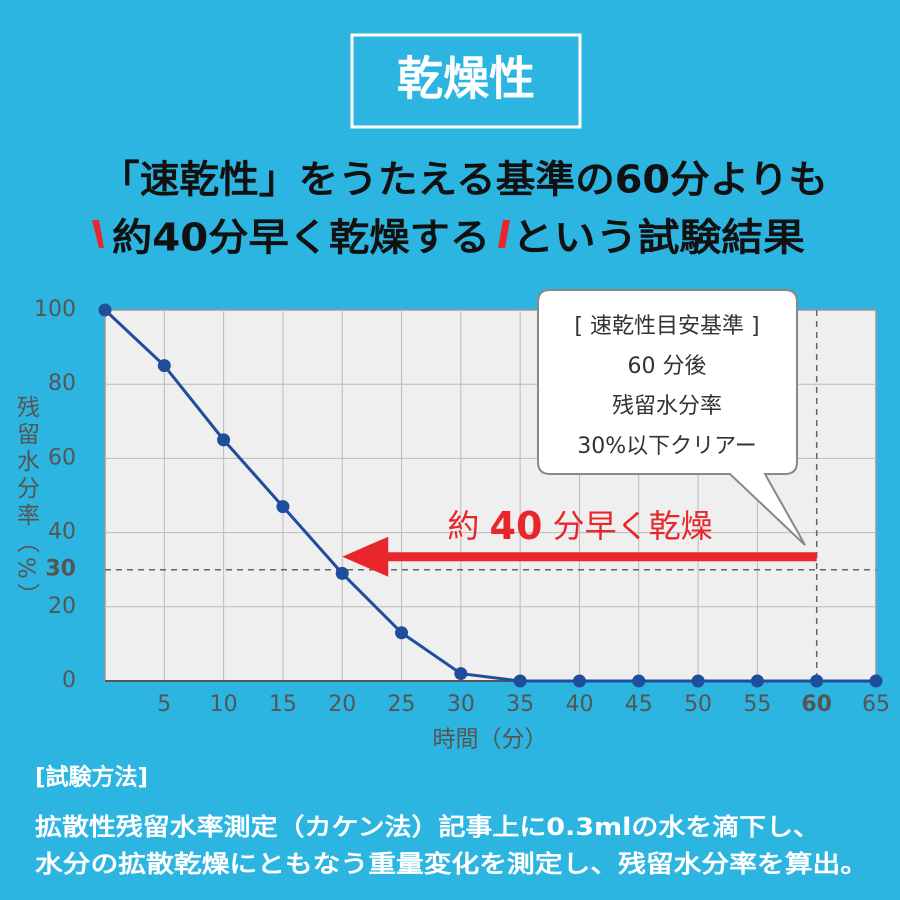 This screenshot has height=900, width=900. Describe the element at coordinates (164, 704) in the screenshot. I see `x-tick-label: 5` at that location.